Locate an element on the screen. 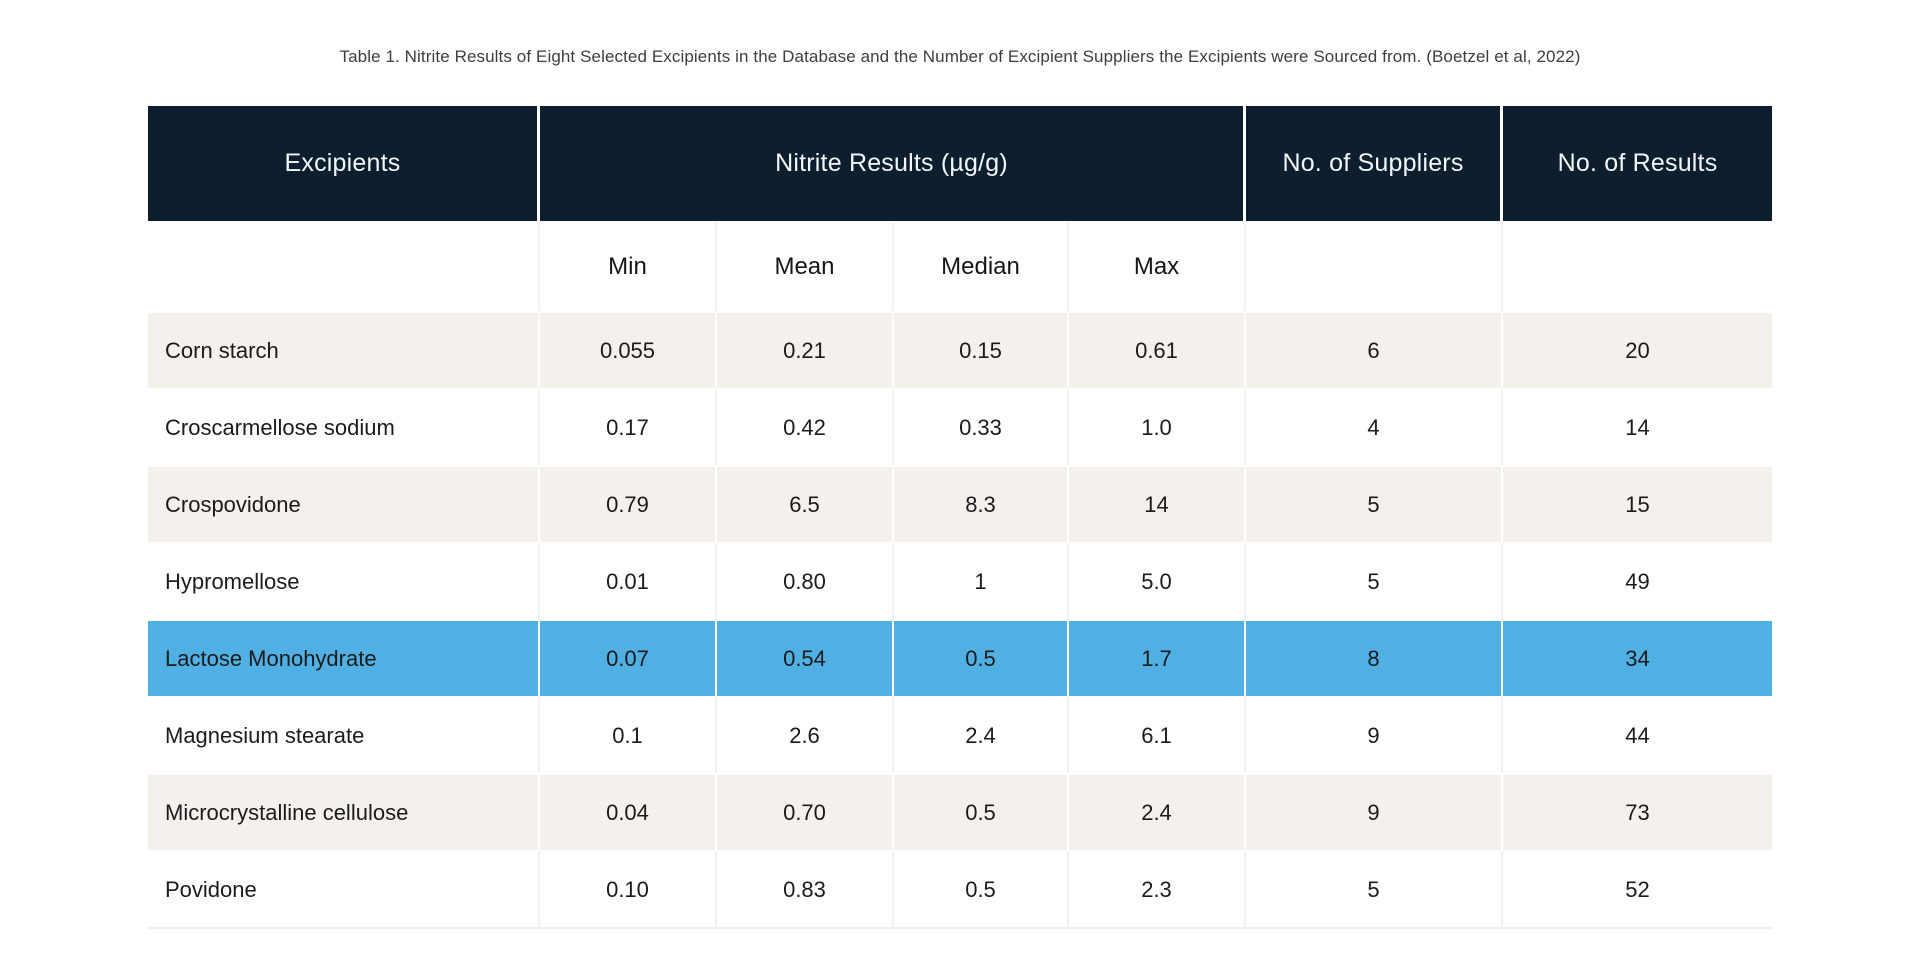 Image resolution: width=1920 pixels, height=960 pixels. min-cell: 0.055 is located at coordinates (628, 349).